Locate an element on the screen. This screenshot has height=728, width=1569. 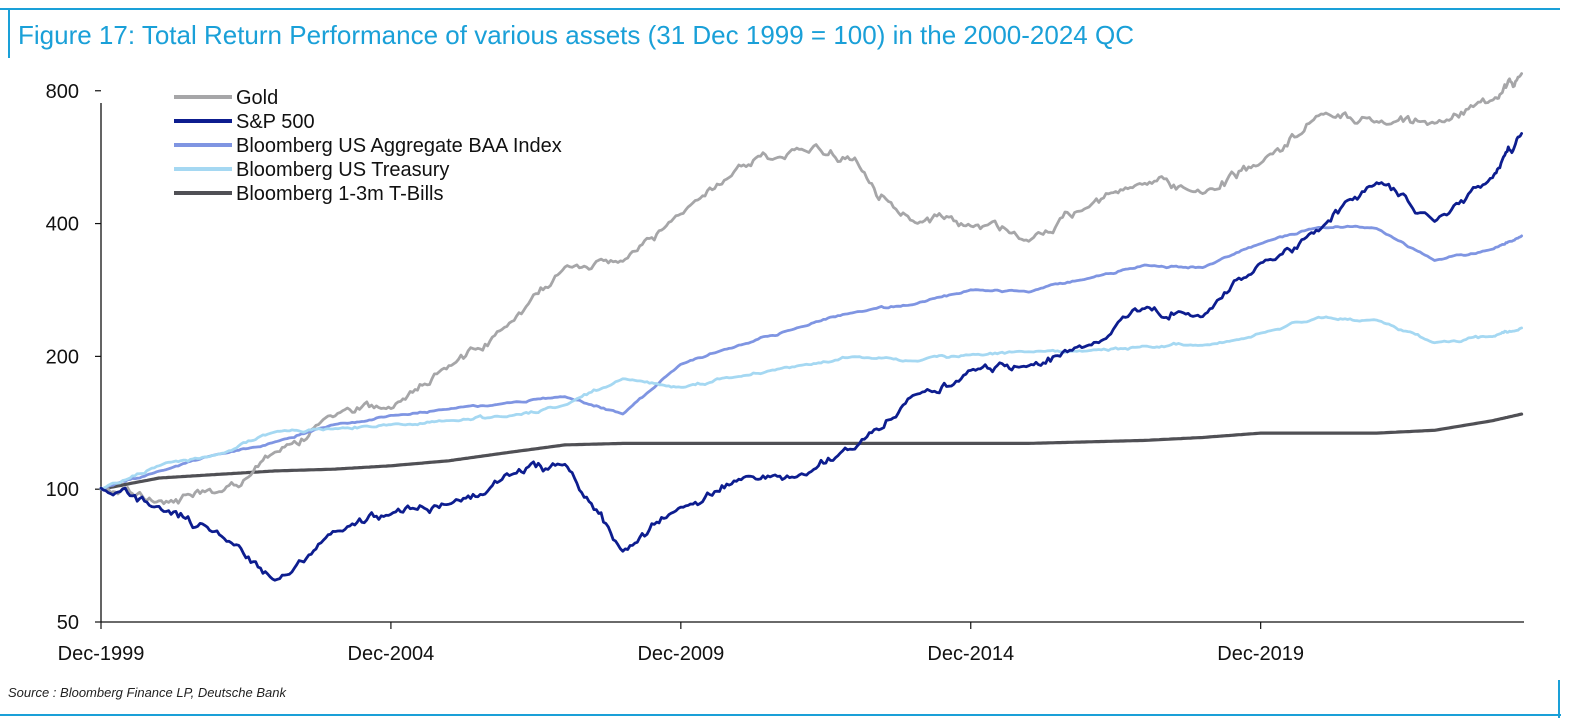
legend-label: Bloomberg 1-3m T-Bills is located at coordinates (339, 194).